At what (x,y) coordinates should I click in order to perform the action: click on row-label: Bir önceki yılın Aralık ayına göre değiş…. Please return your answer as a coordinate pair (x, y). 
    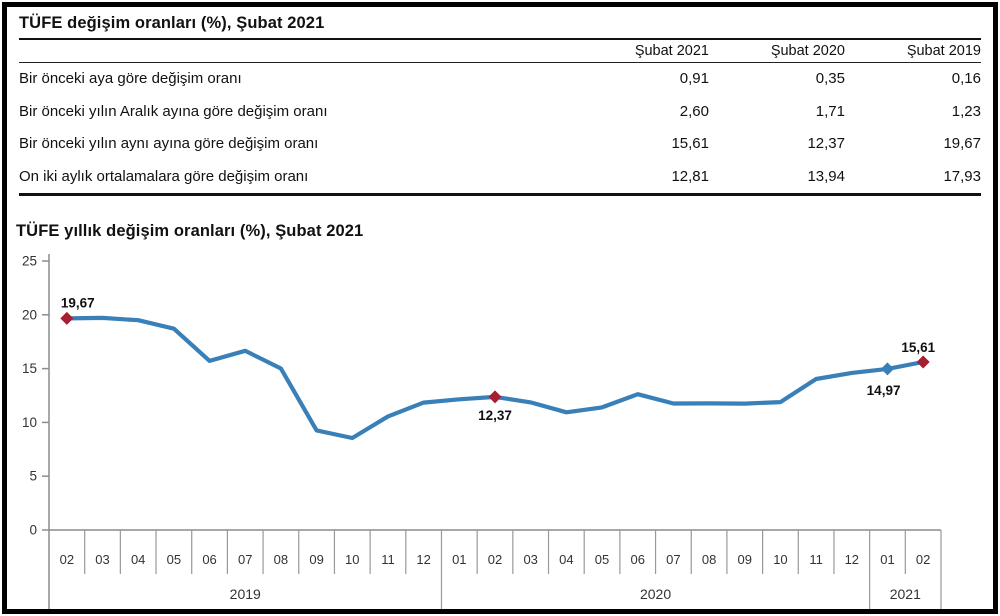
    Looking at the image, I should click on (173, 111).